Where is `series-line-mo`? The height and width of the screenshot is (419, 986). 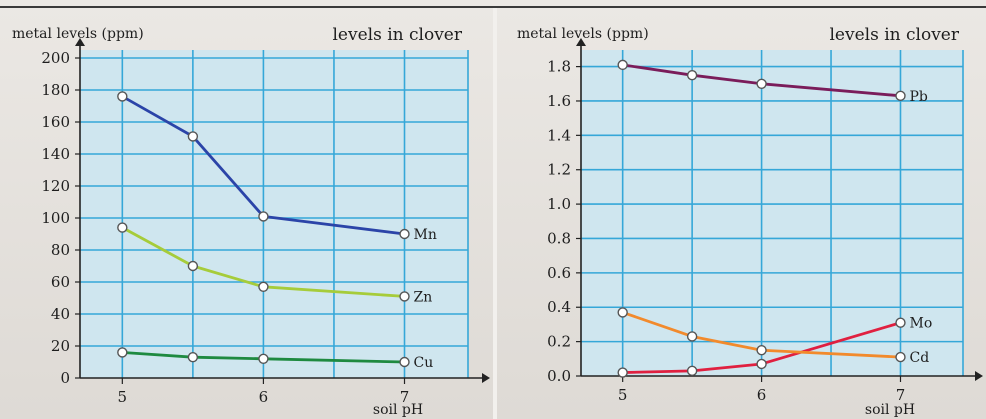
series-line-mo is located at coordinates (761, 347).